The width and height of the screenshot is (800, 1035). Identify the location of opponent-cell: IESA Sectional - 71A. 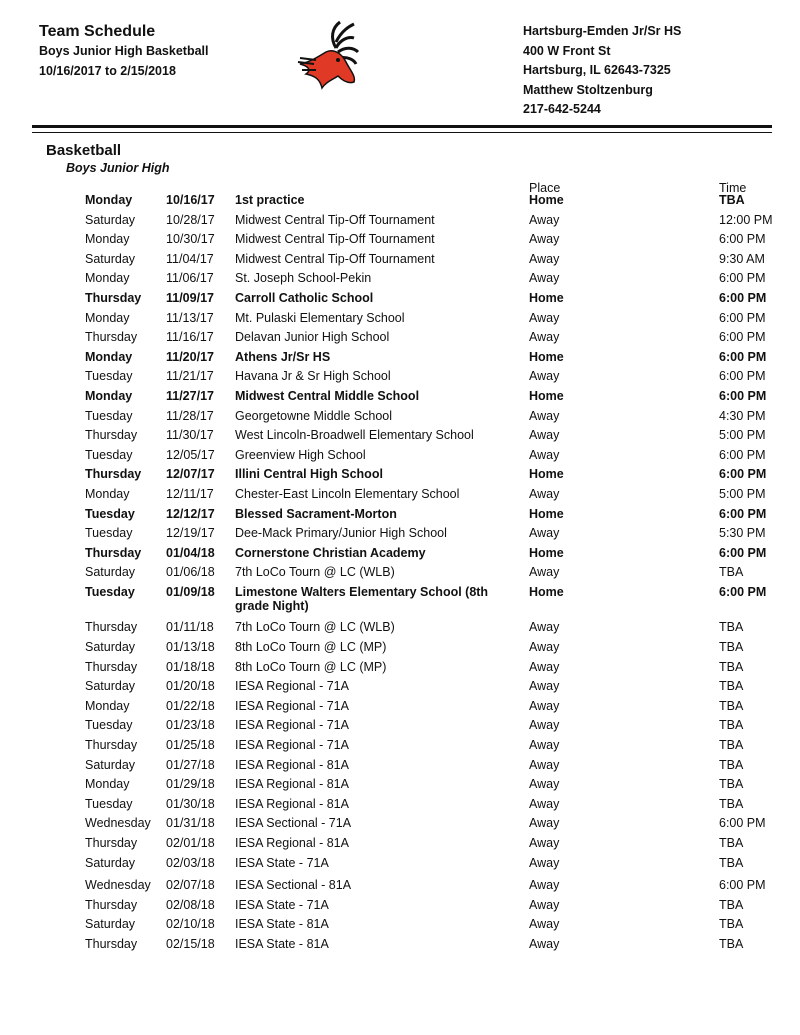
(293, 823).